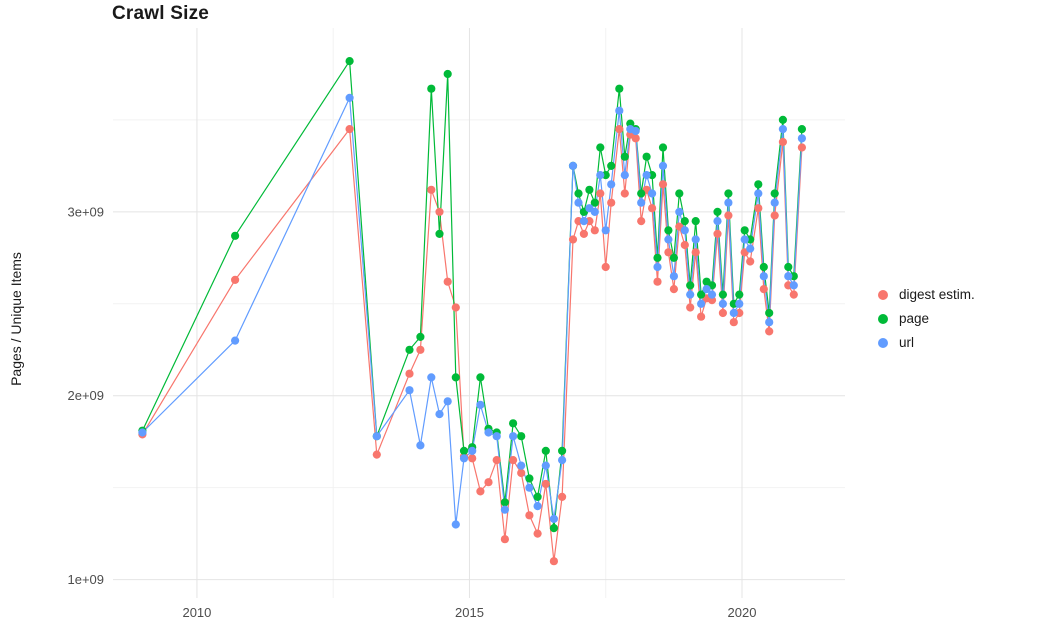  I want to click on legend-label-url: url, so click(907, 342).